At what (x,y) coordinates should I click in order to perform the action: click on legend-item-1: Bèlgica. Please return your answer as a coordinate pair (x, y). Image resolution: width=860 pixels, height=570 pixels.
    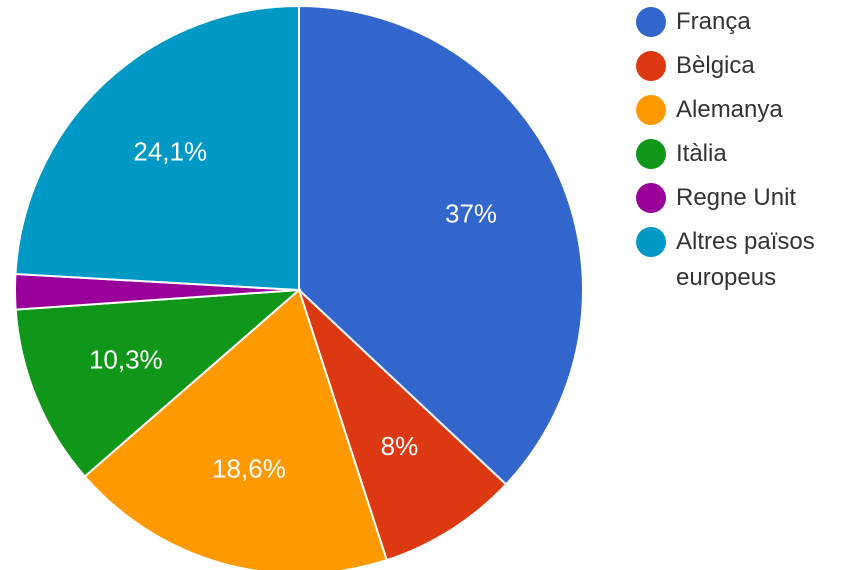
    Looking at the image, I should click on (748, 66).